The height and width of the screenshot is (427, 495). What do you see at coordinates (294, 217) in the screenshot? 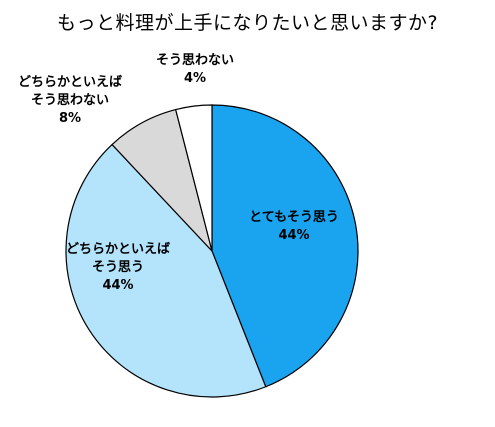
I see `slice-strongly-agree-text: とてもそう思う` at bounding box center [294, 217].